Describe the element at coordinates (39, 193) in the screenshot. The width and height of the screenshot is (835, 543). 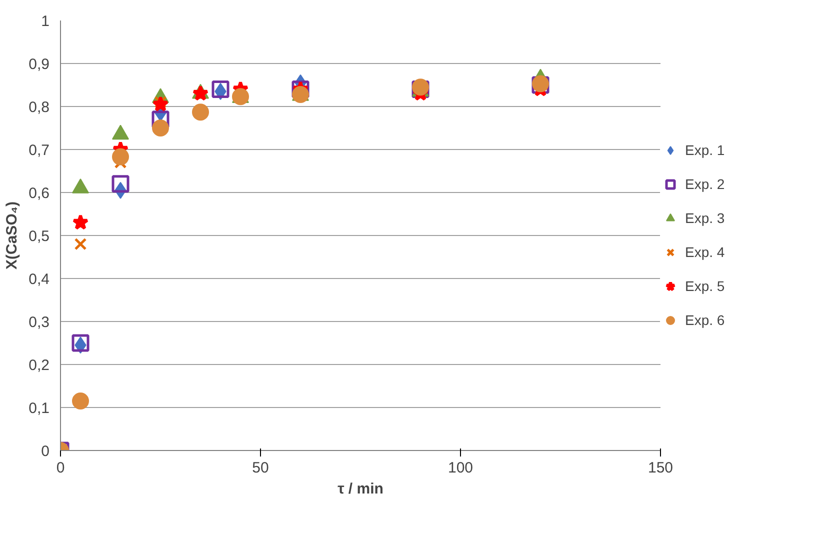
I see `y-tick-label: 0,6` at that location.